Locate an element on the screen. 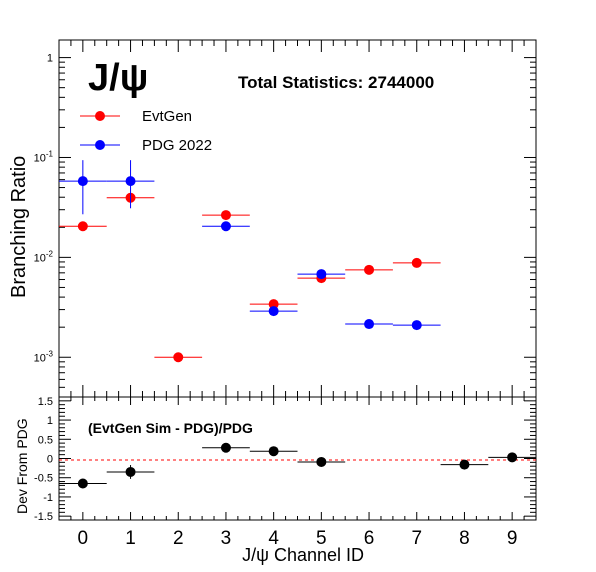  y-tick-label-top: 10⁻³ is located at coordinates (44, 356).